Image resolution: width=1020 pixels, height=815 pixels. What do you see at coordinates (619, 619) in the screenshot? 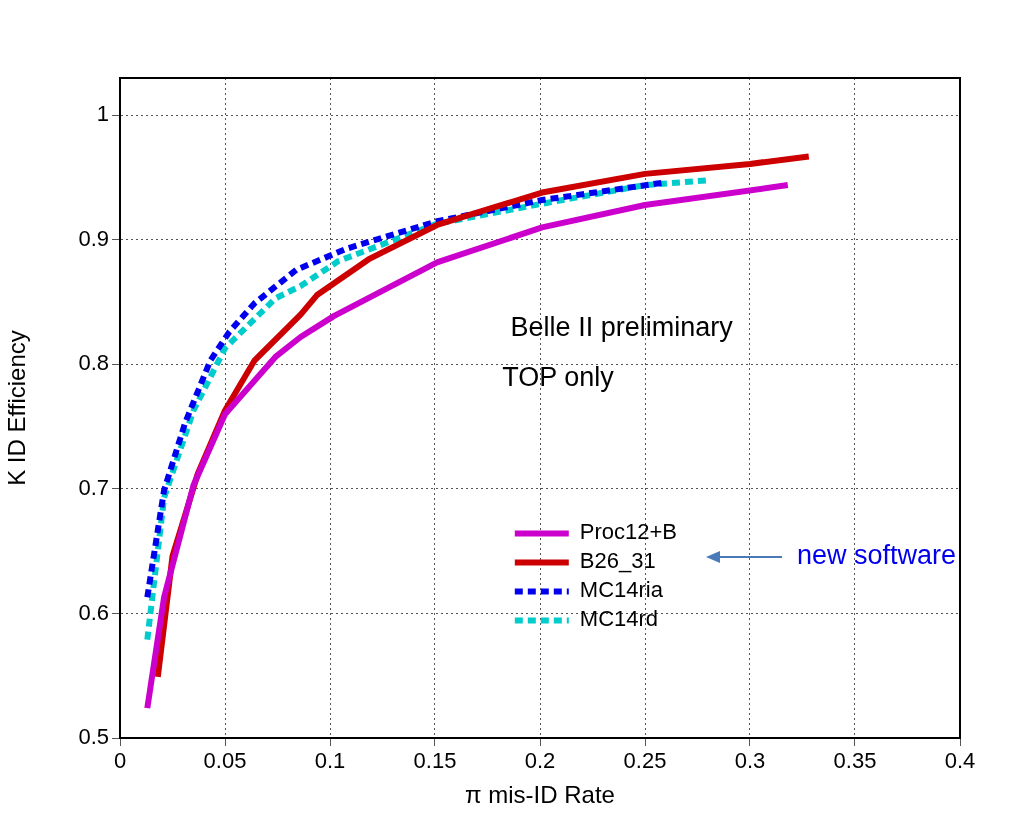
I see `legend-label: MC14rd` at bounding box center [619, 619].